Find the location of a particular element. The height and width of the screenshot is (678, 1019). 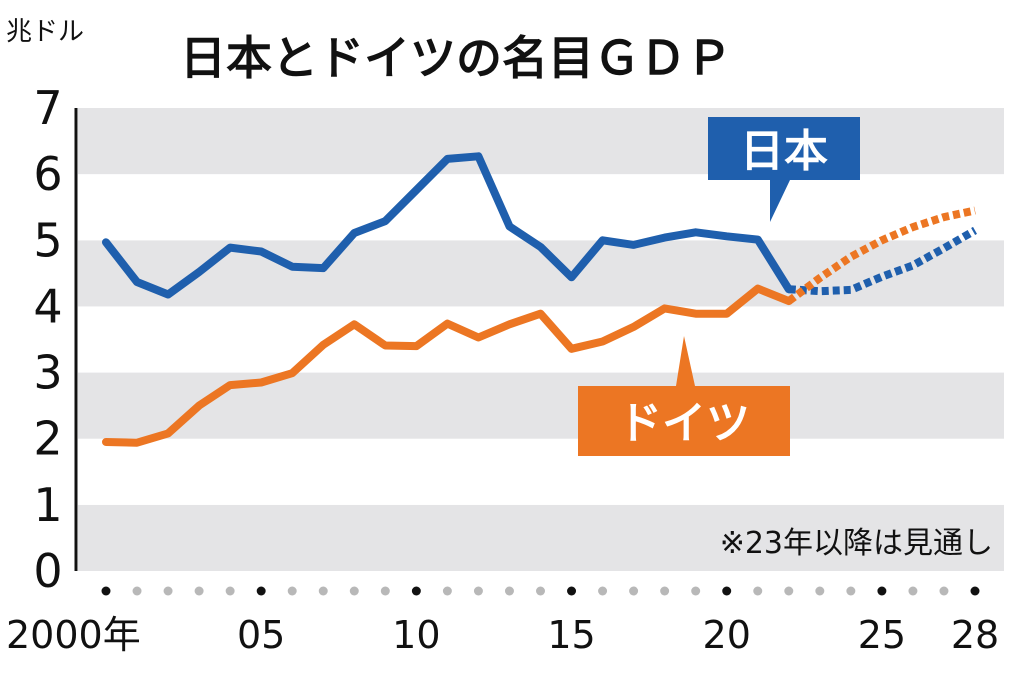

chart-title: 日本とドイツの名目ＧＤＰ is located at coordinates (456, 58).